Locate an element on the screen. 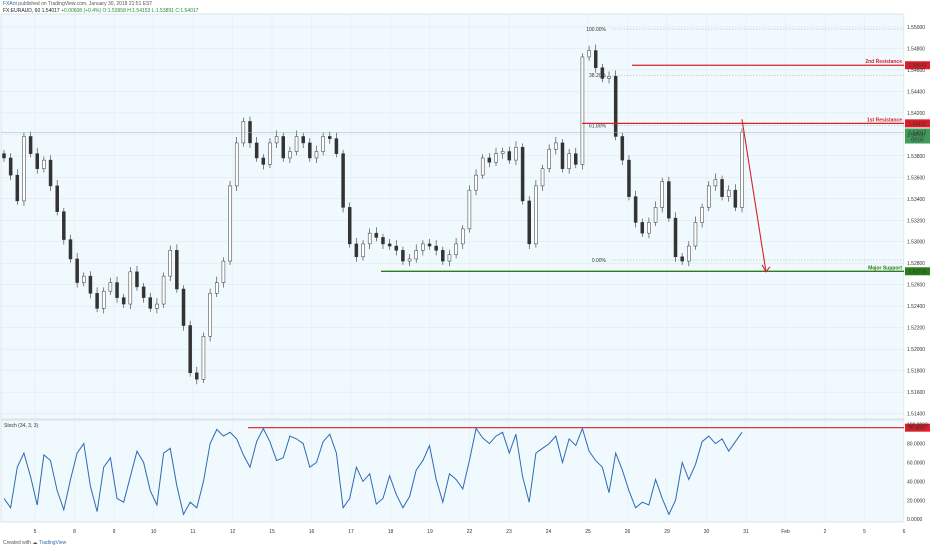 The width and height of the screenshot is (932, 550). price-tick-label: 1.54800 is located at coordinates (916, 49).